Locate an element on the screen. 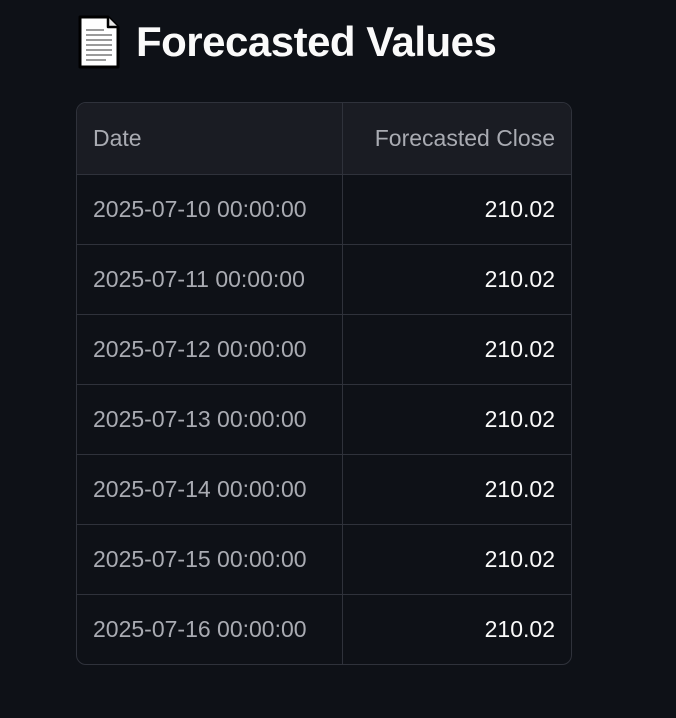 The width and height of the screenshot is (676, 718). column-header-date: Date is located at coordinates (209, 139).